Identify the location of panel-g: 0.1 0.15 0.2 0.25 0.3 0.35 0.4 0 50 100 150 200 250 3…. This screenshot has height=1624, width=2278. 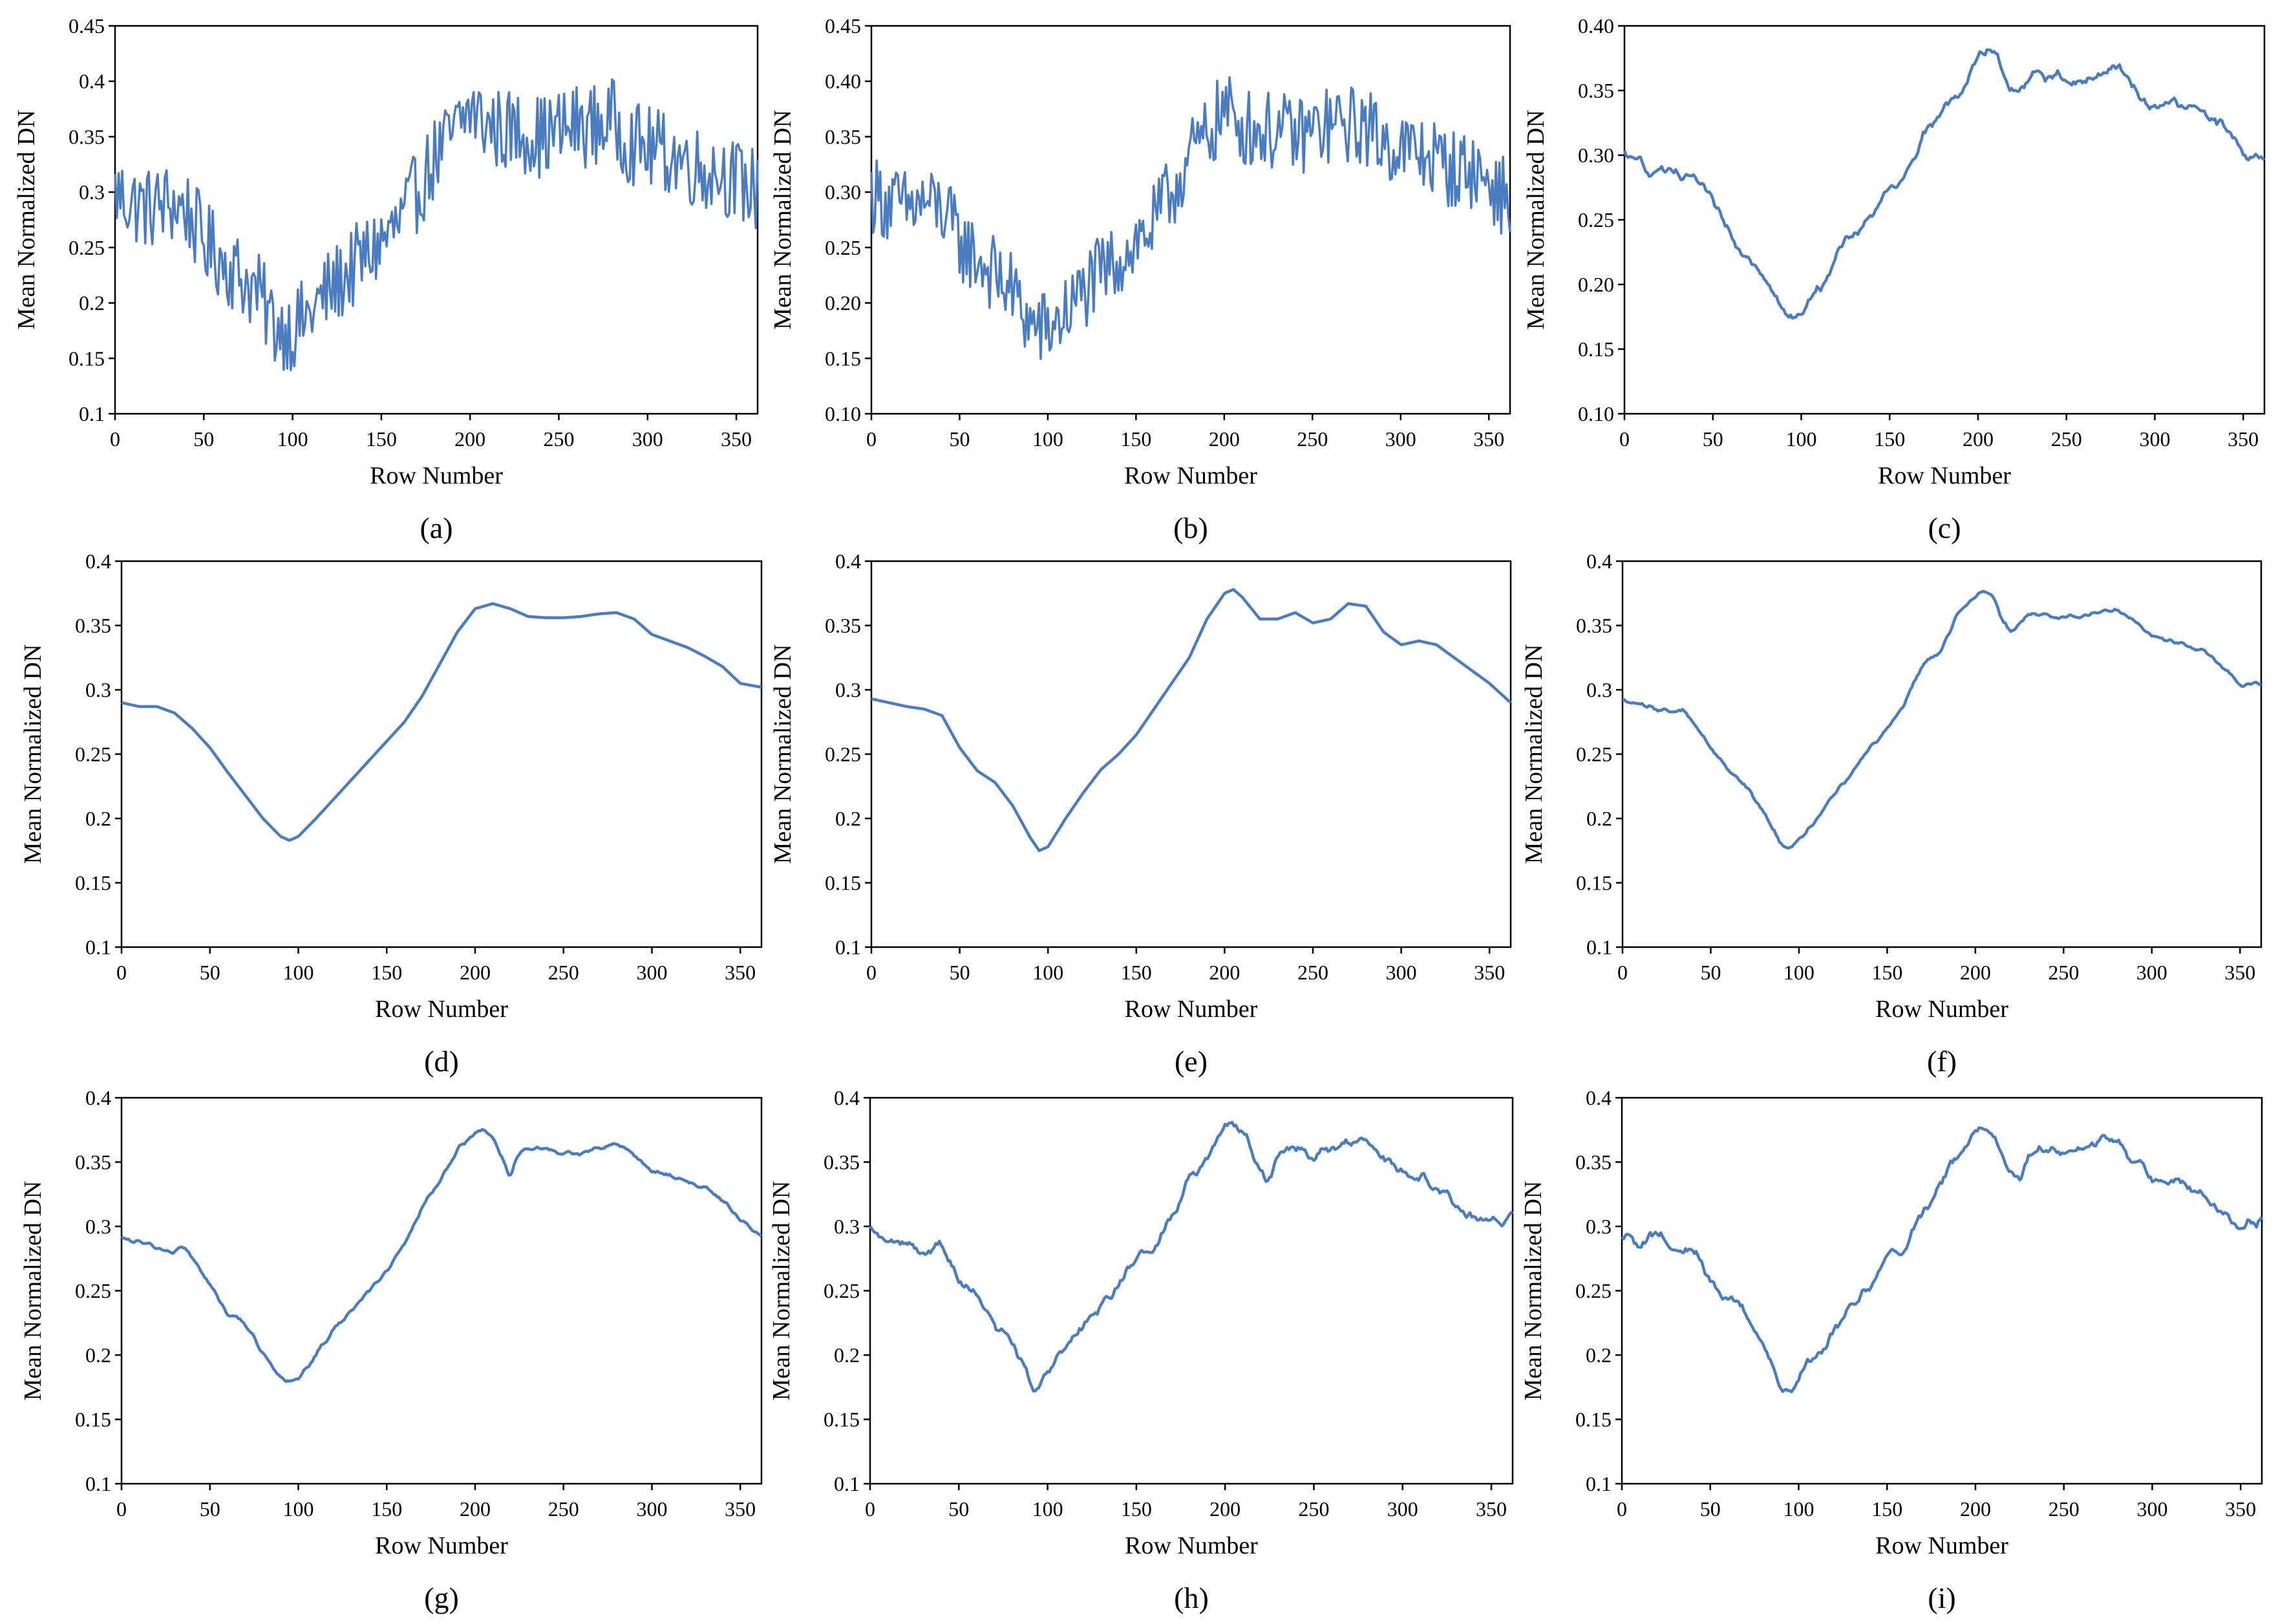
(391, 1350).